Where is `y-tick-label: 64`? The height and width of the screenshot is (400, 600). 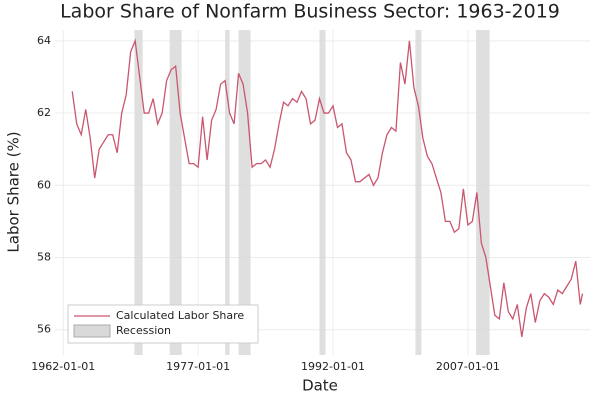
y-tick-label: 64 is located at coordinates (44, 40).